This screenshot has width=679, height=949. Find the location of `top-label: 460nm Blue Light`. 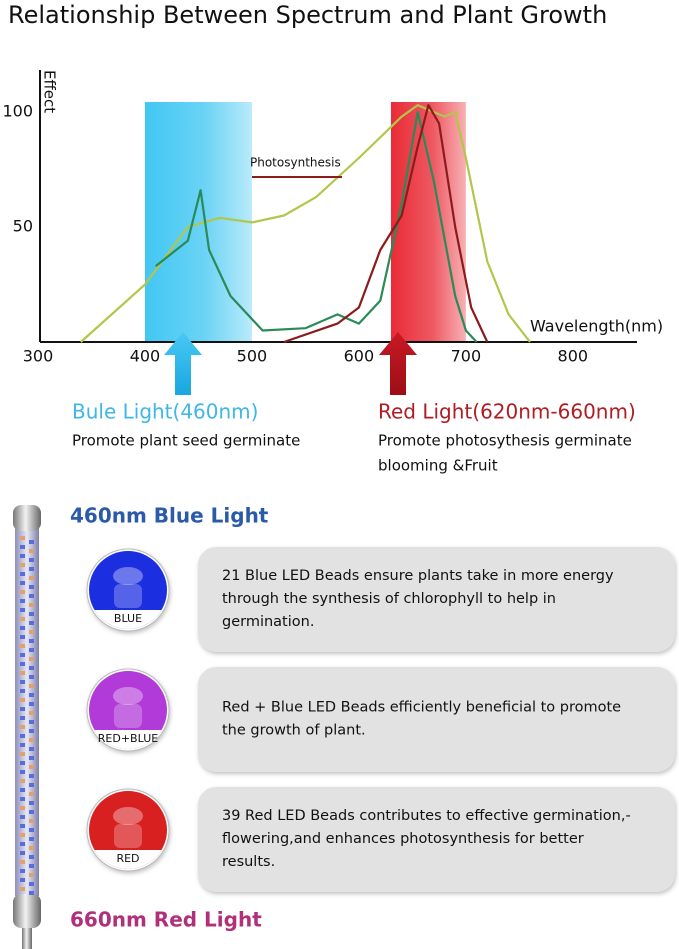

top-label: 460nm Blue Light is located at coordinates (169, 516).